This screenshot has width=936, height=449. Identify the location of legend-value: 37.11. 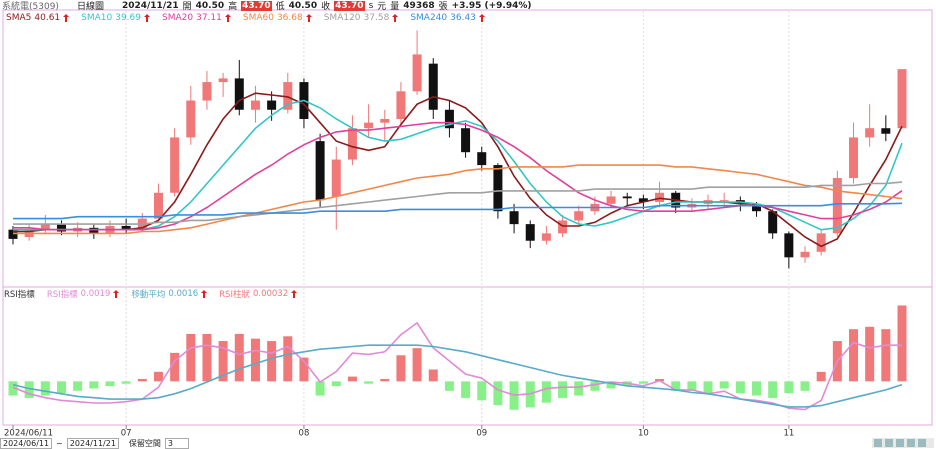
(209, 18).